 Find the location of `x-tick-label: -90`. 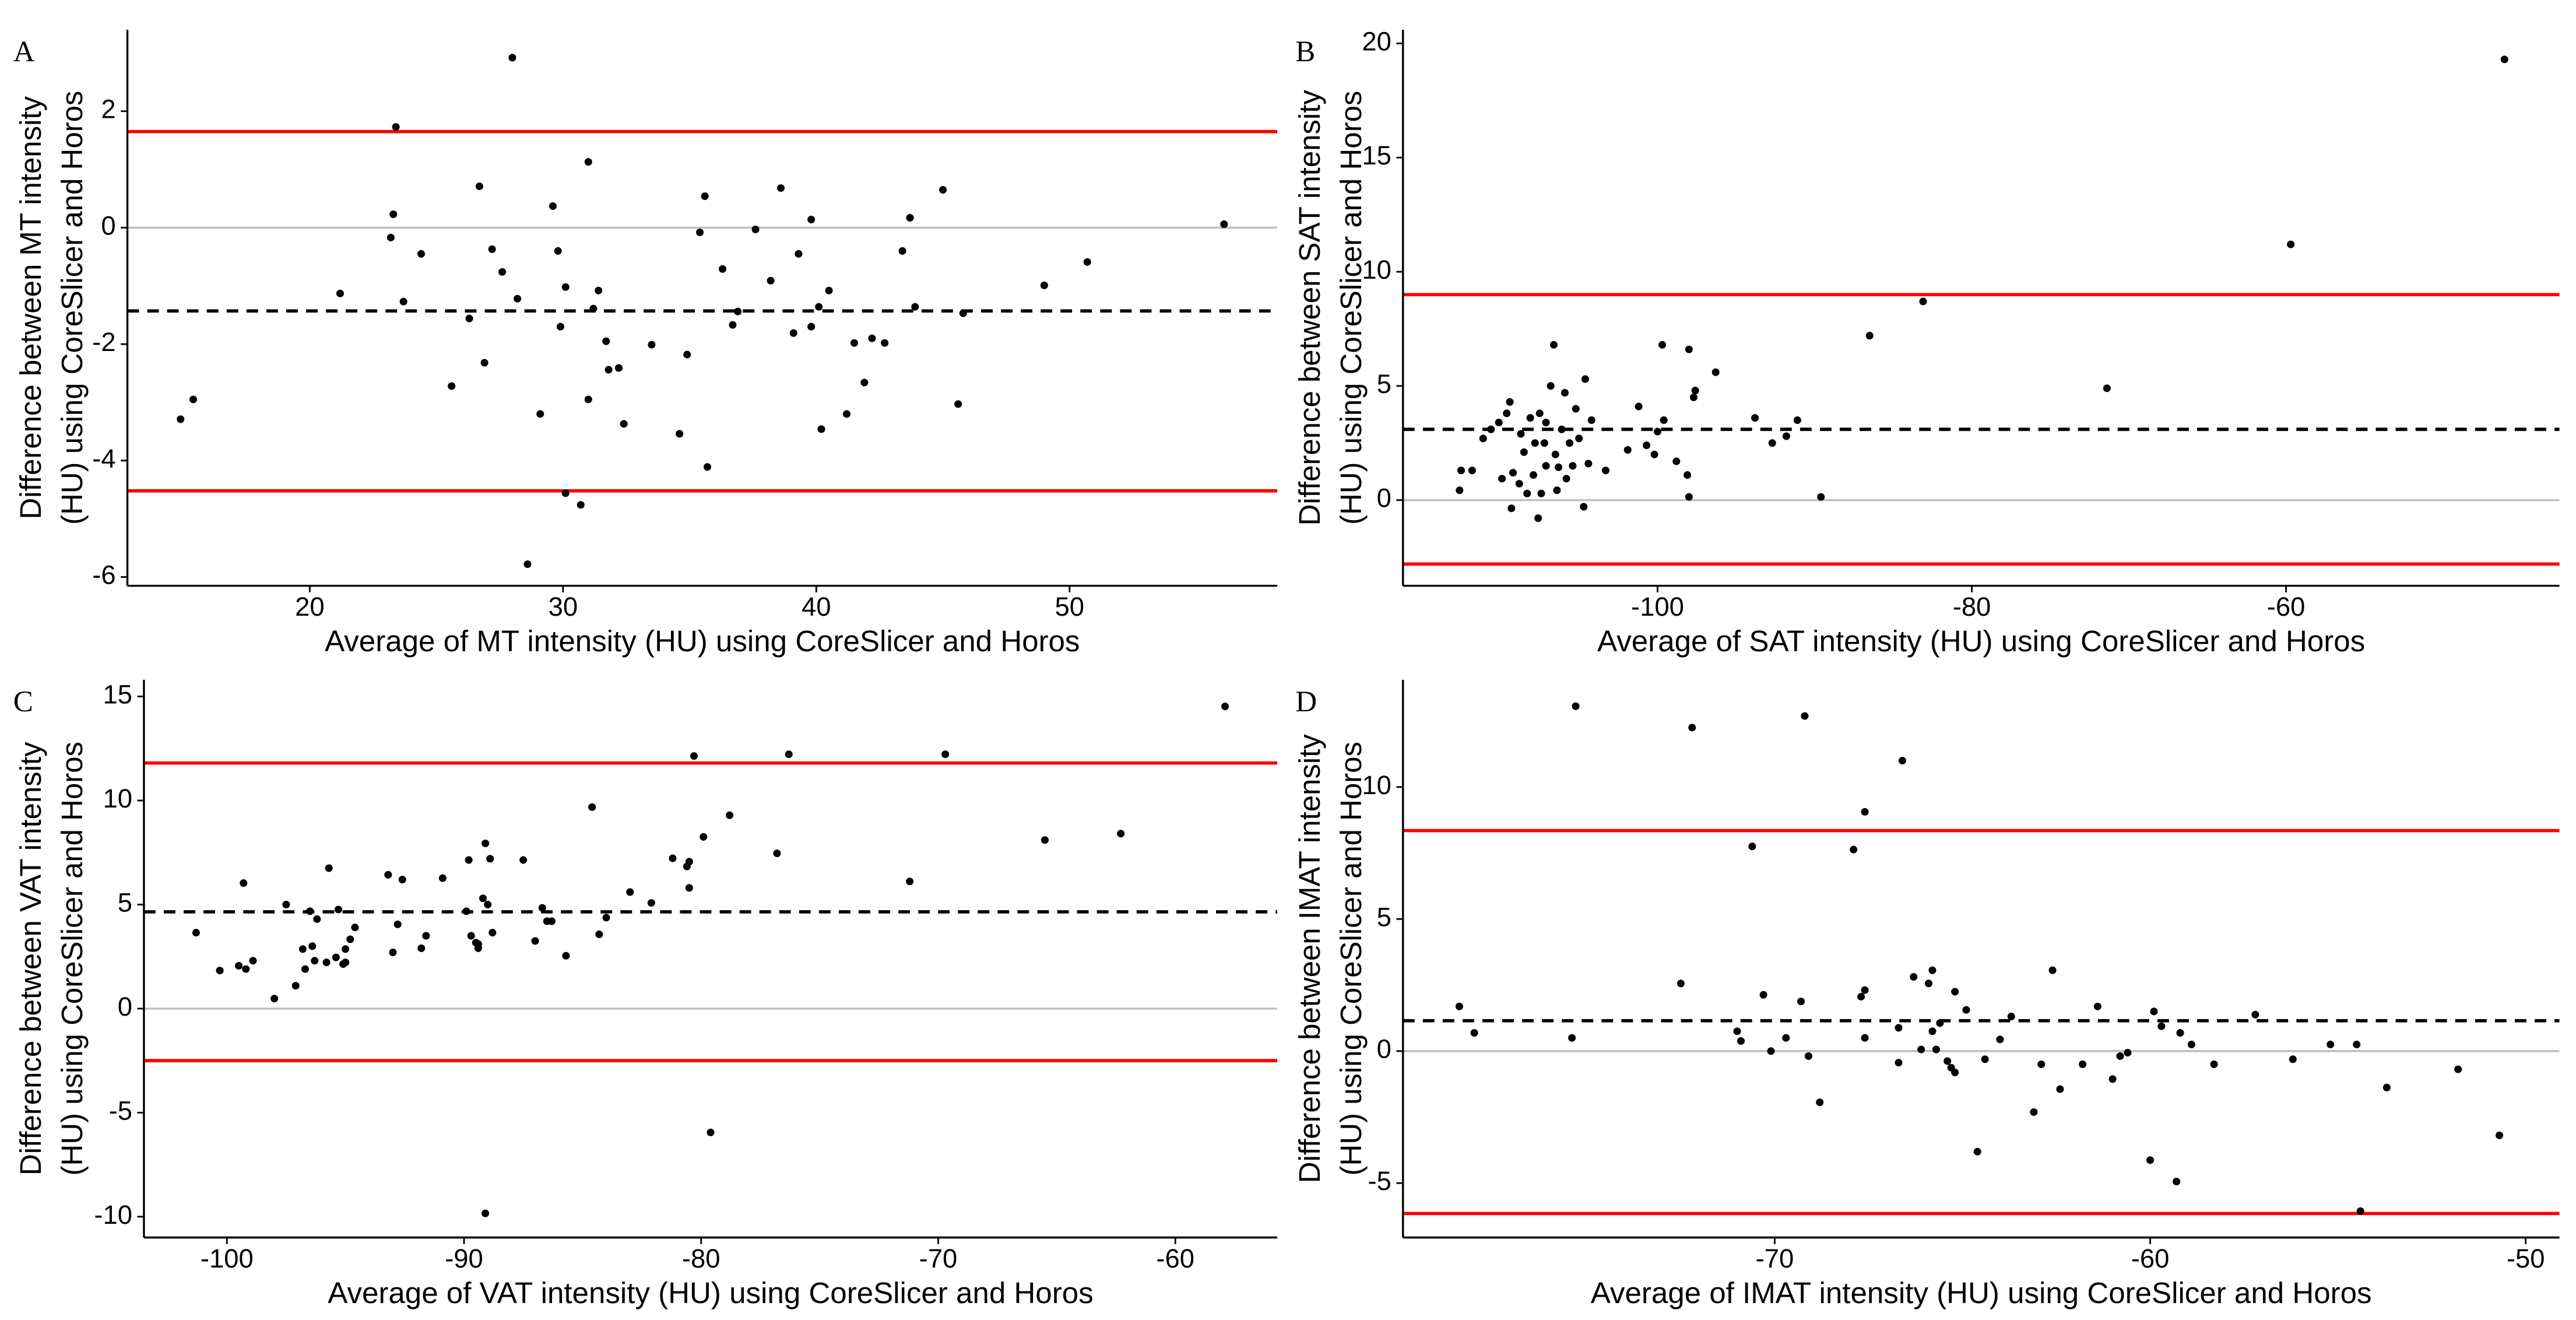

x-tick-label: -90 is located at coordinates (464, 1258).